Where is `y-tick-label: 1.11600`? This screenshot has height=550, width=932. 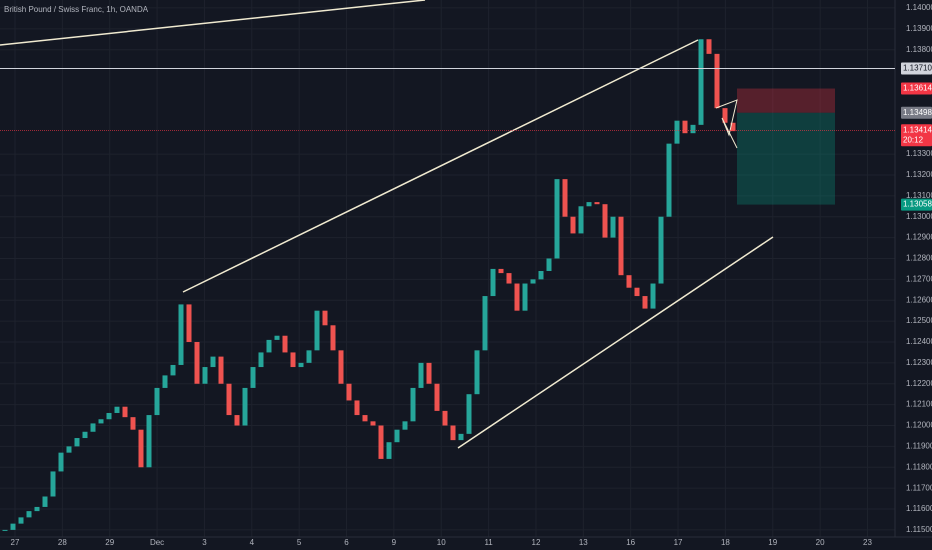 y-tick-label: 1.11600 is located at coordinates (919, 508).